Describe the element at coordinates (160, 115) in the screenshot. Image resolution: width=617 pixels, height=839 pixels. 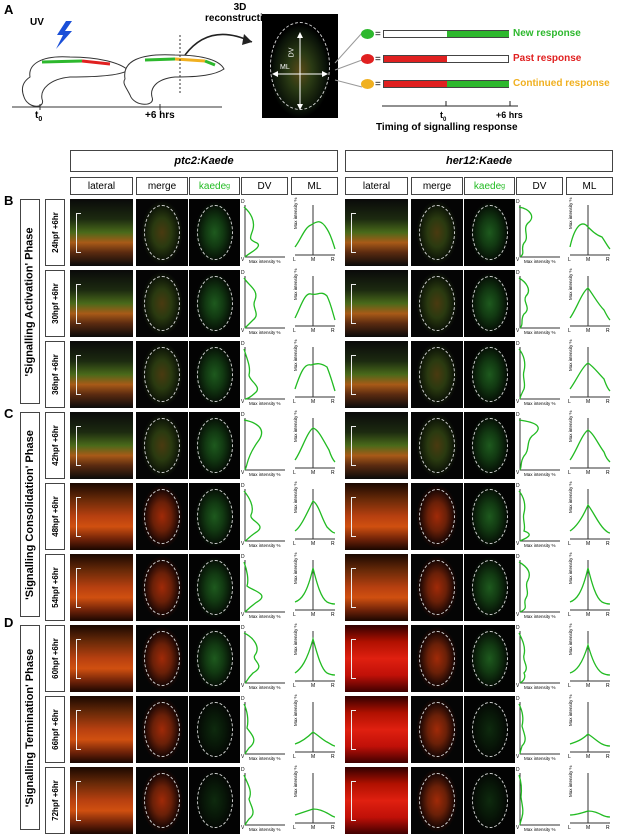
I see `plus6-label: +6 hrs` at that location.